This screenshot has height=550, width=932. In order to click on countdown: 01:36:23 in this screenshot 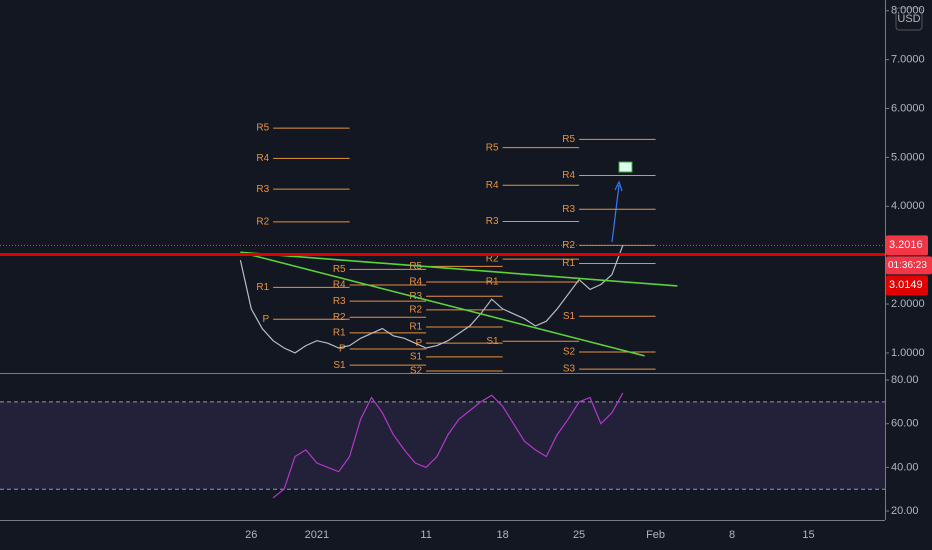, I will do `click(907, 265)`.